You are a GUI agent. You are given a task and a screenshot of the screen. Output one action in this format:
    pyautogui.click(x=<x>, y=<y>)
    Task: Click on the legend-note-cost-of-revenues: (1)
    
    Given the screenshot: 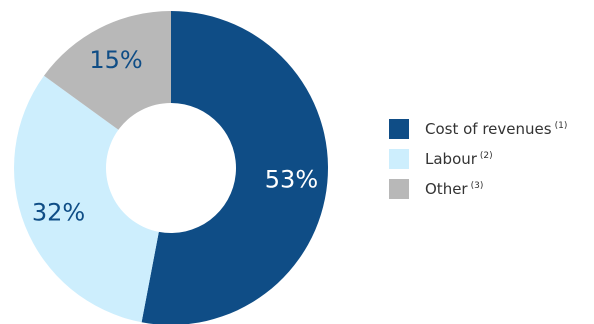 What is the action you would take?
    pyautogui.click(x=561, y=126)
    